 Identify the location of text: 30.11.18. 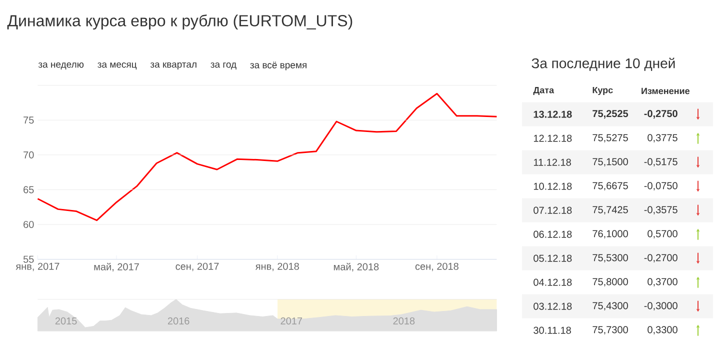
(552, 330).